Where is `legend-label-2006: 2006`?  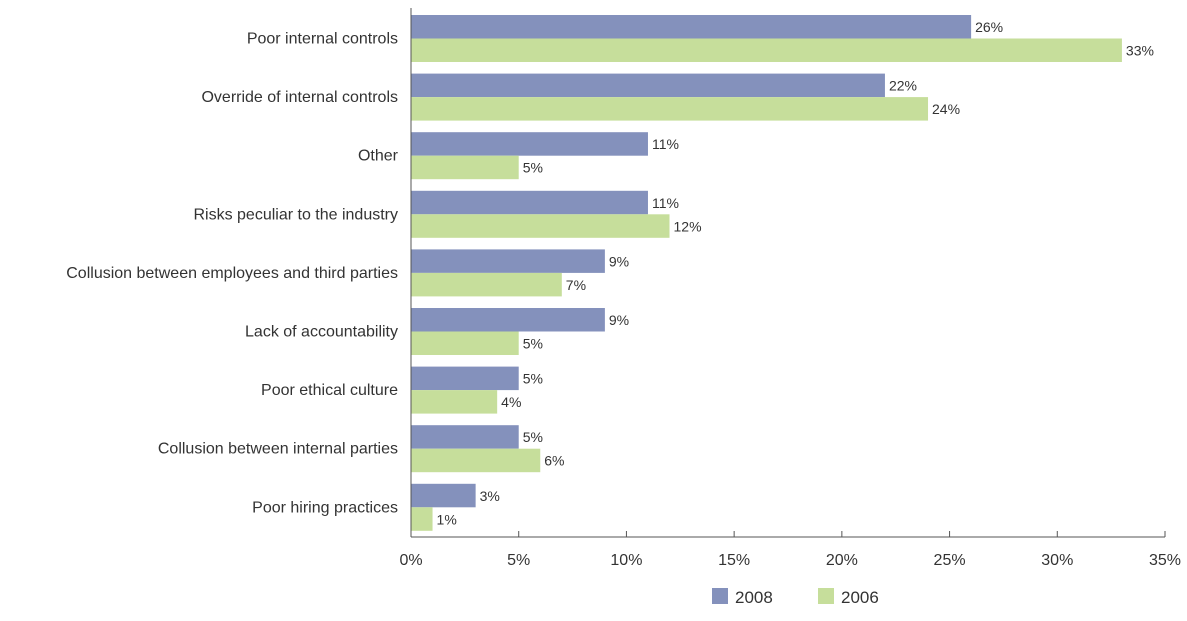 legend-label-2006: 2006 is located at coordinates (860, 597).